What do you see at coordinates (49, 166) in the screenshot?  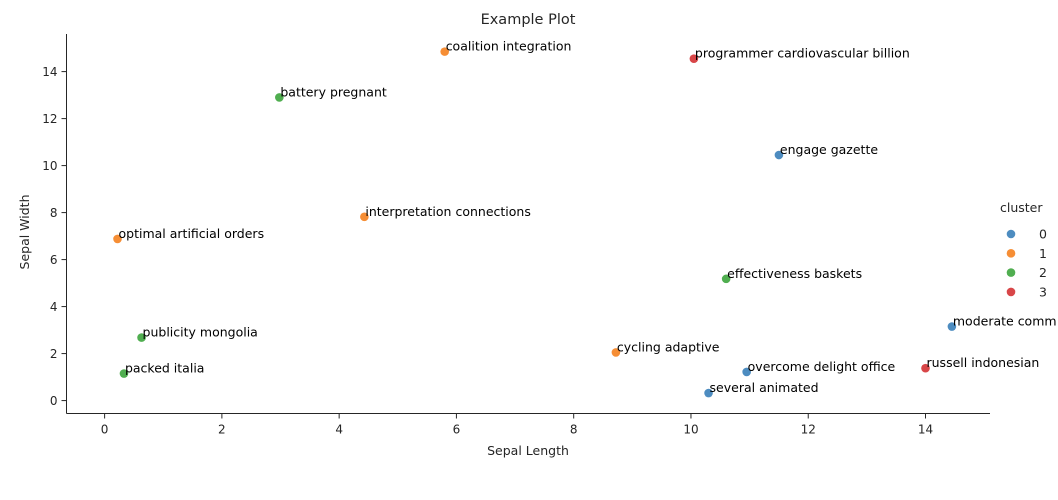 I see `y-tick-label: 10` at bounding box center [49, 166].